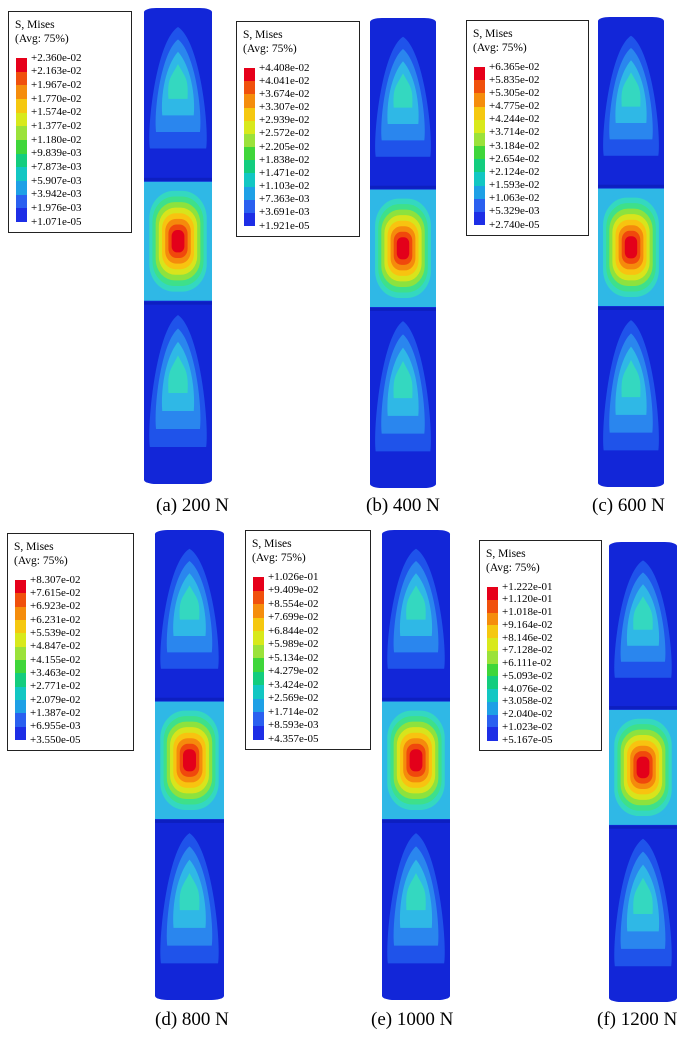 This screenshot has width=700, height=1037. Describe the element at coordinates (637, 1019) in the screenshot. I see `panel-caption: (f) 1200 N` at that location.